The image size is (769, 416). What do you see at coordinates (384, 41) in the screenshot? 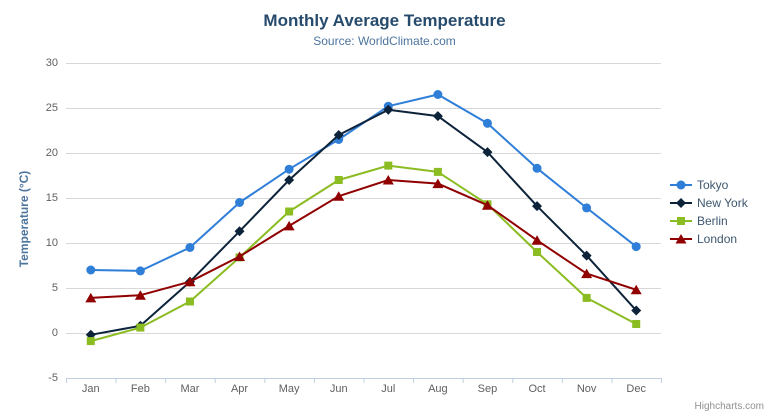
I see `chart-subtitle: Source: WorldClimate.com` at bounding box center [384, 41].